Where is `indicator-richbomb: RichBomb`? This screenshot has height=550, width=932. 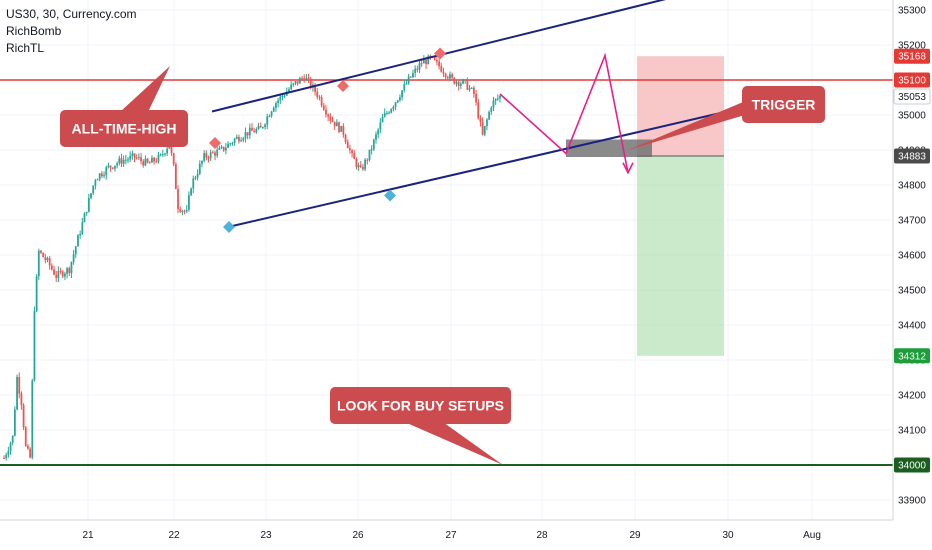
indicator-richbomb: RichBomb is located at coordinates (34, 31).